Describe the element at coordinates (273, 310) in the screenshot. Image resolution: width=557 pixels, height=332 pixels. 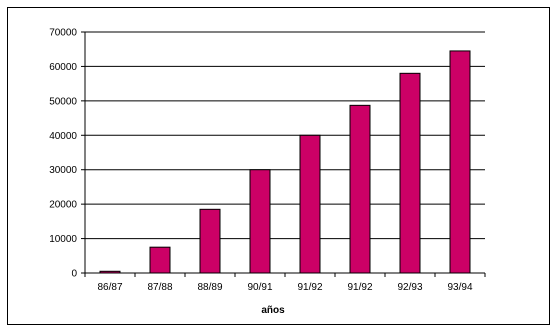
I see `x-axis-title: años` at that location.